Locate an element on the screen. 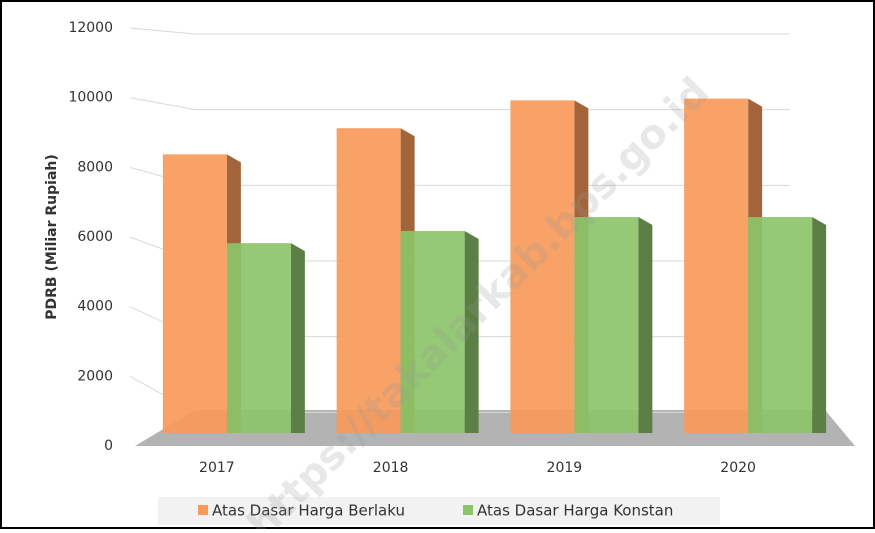  x-tick-label: 2018 is located at coordinates (391, 468).